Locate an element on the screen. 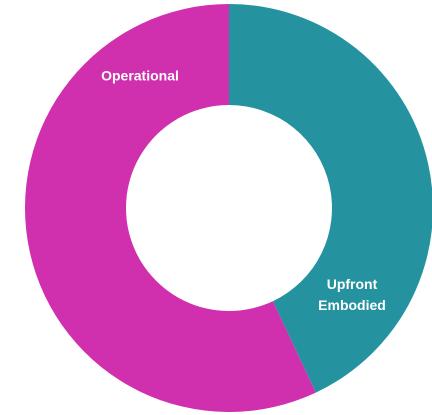 This screenshot has width=432, height=415. slice-label: Upfront Embodied is located at coordinates (352, 294).